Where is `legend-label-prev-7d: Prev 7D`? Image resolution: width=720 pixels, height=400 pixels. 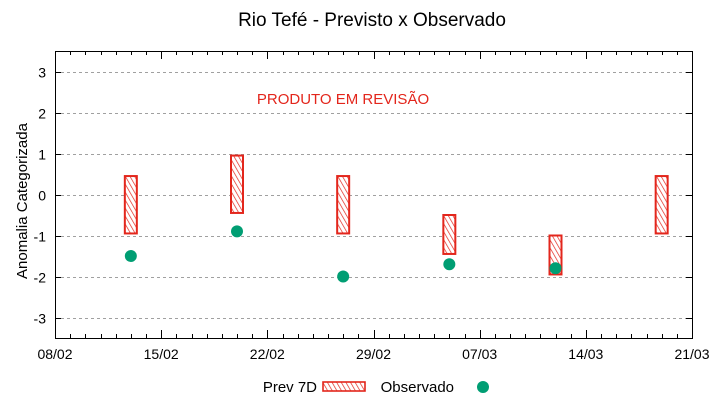
legend-label-prev-7d: Prev 7D is located at coordinates (290, 387).